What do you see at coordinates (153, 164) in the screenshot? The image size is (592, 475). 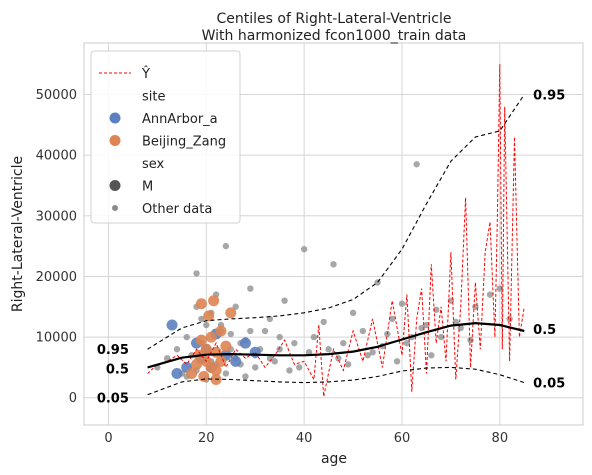 I see `legend-header: sex` at bounding box center [153, 164].